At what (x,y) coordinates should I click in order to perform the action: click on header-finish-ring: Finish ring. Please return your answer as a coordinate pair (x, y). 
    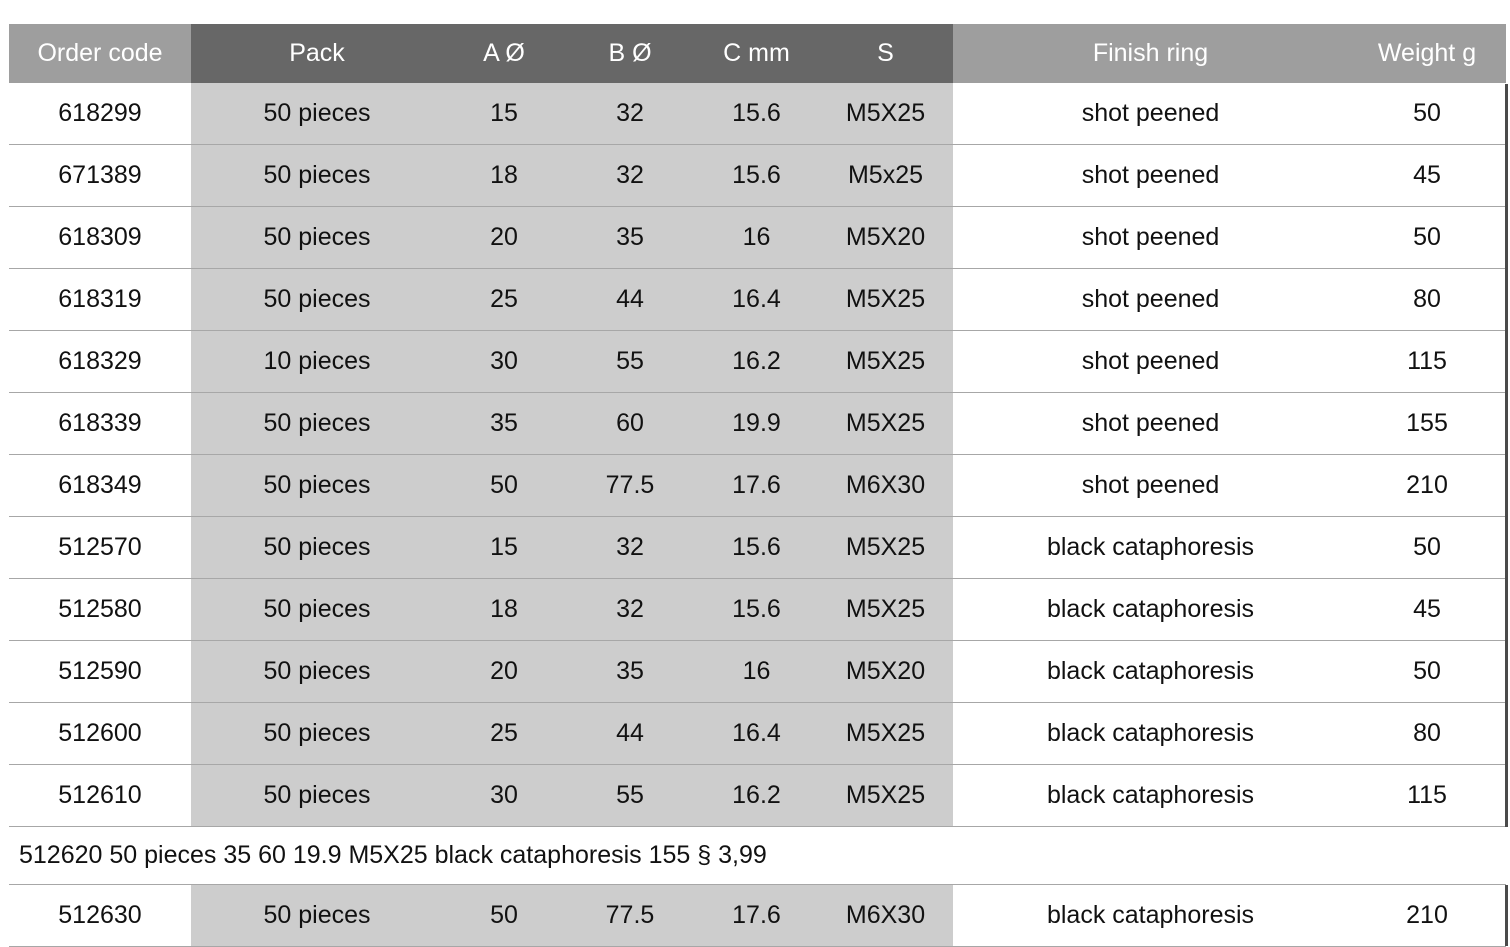
    Looking at the image, I should click on (1150, 53).